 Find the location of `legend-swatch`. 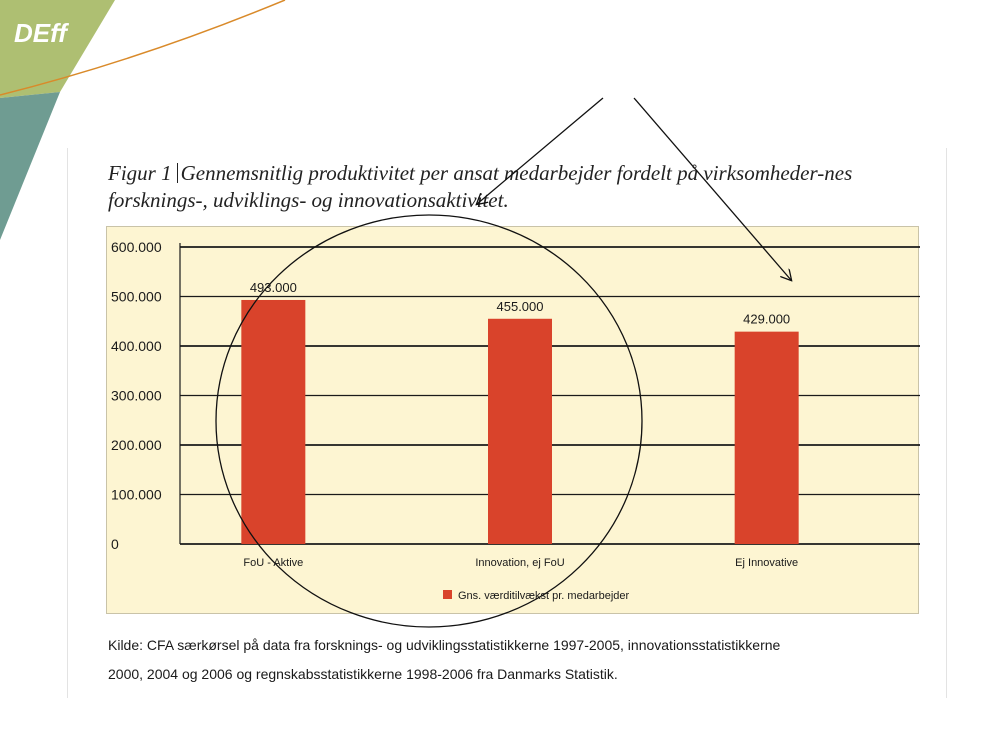

legend-swatch is located at coordinates (447, 594).